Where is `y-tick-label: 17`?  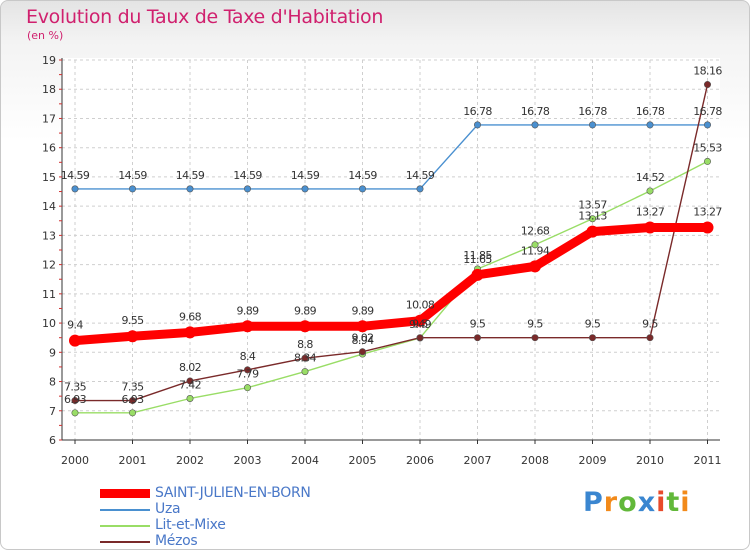 y-tick-label: 17 is located at coordinates (49, 118).